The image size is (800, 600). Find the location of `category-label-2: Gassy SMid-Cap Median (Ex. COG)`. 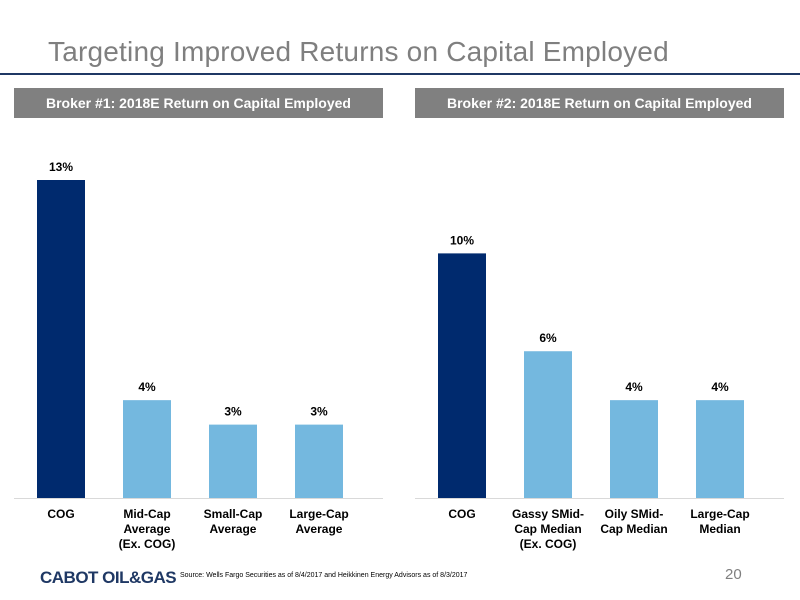

category-label-2: Gassy SMid-Cap Median (Ex. COG) is located at coordinates (548, 529).